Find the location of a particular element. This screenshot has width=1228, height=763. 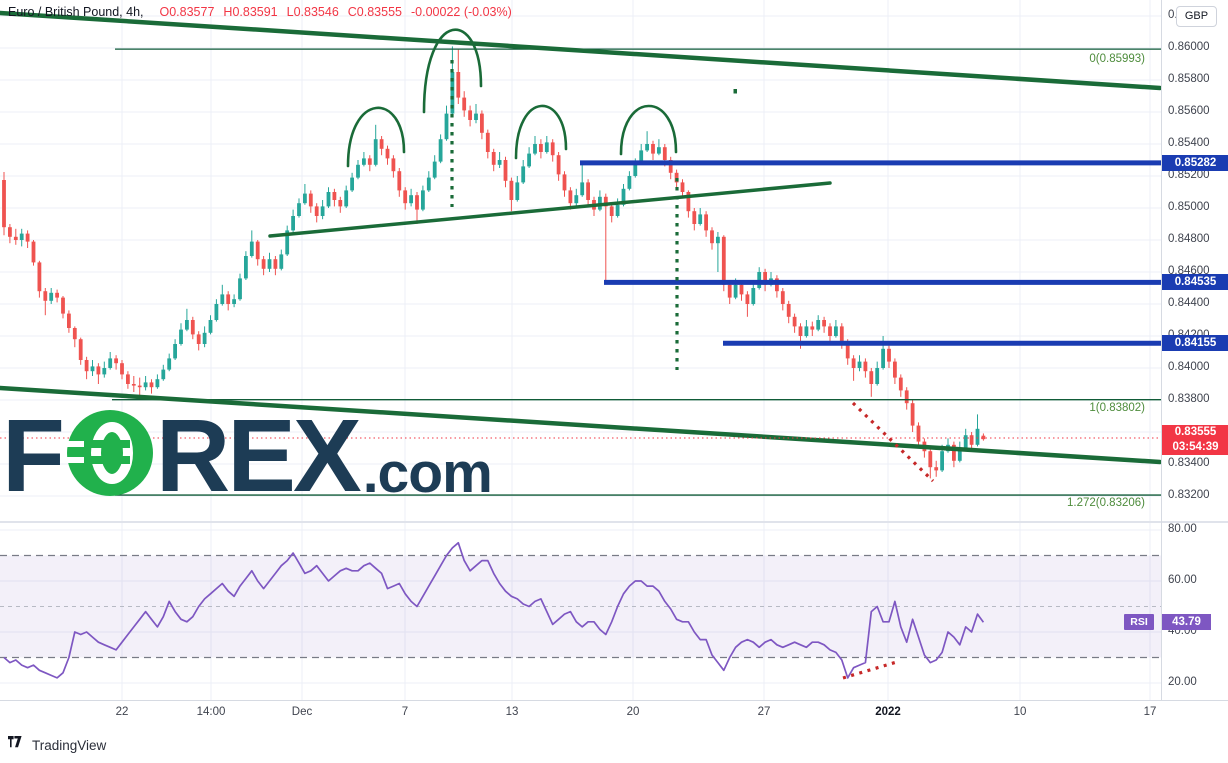

tradingview-logo-text: TradingView is located at coordinates (69, 745).